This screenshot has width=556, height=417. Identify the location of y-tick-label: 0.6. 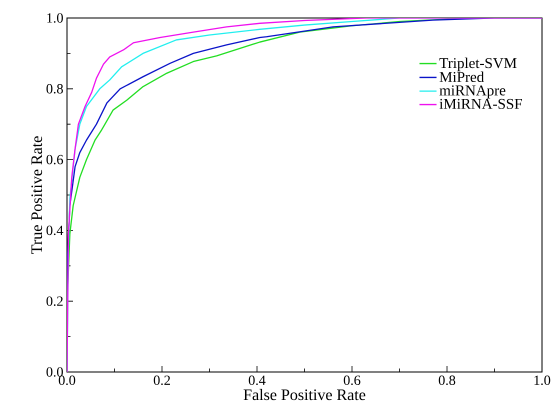
(55, 159).